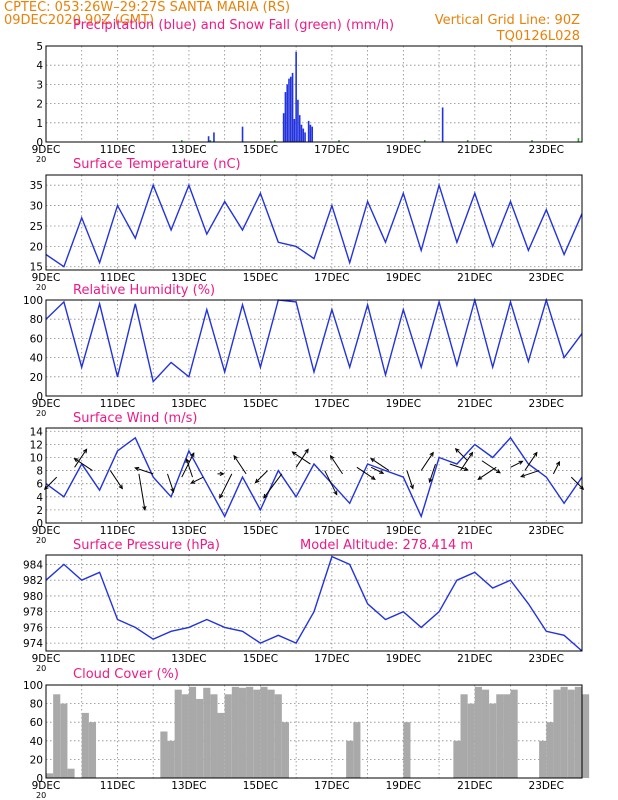  Describe the element at coordinates (39, 47) in the screenshot. I see `y-tick-label: 5` at that location.